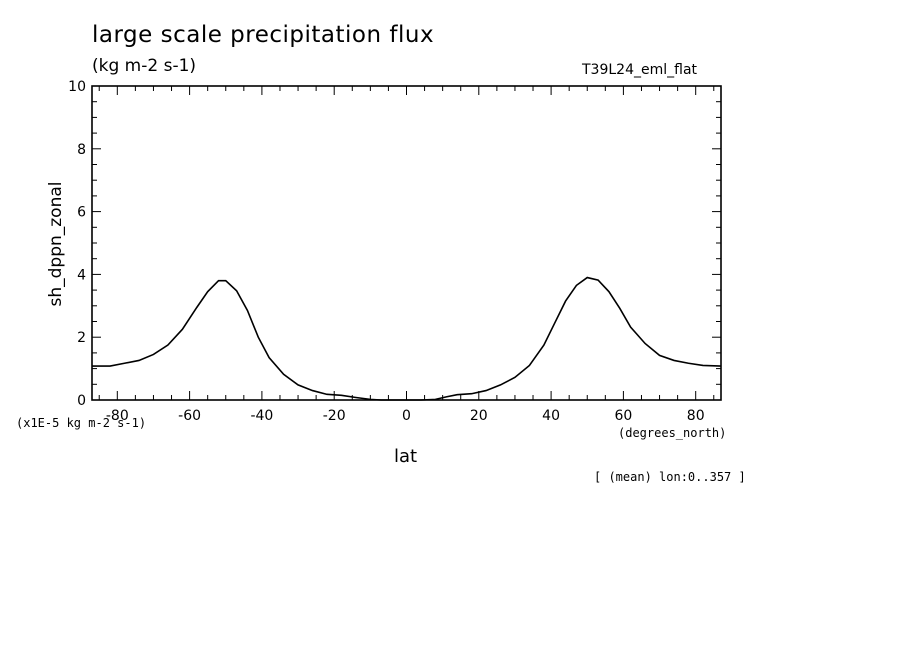 This screenshot has height=654, width=904. I want to click on series-line, so click(407, 338).